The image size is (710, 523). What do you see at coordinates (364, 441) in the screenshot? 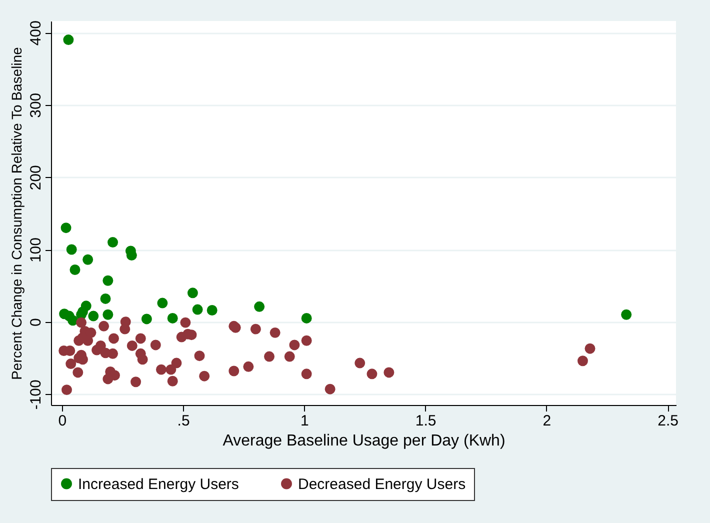
I see `x-axis-title: Average Baseline Usage per Day (Kwh)` at bounding box center [364, 441].